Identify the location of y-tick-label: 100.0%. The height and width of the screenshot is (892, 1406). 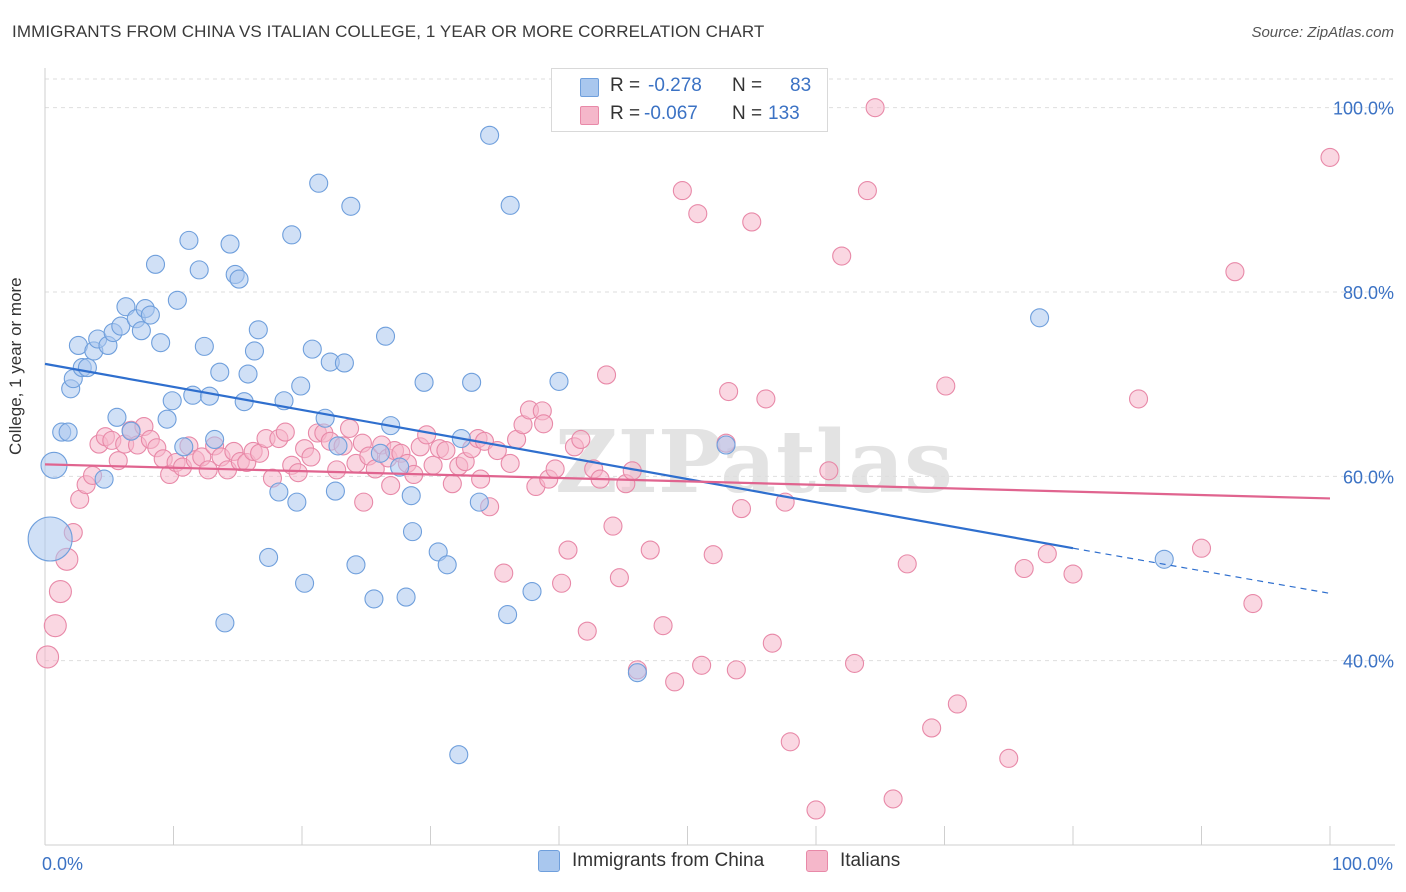
(1363, 109).